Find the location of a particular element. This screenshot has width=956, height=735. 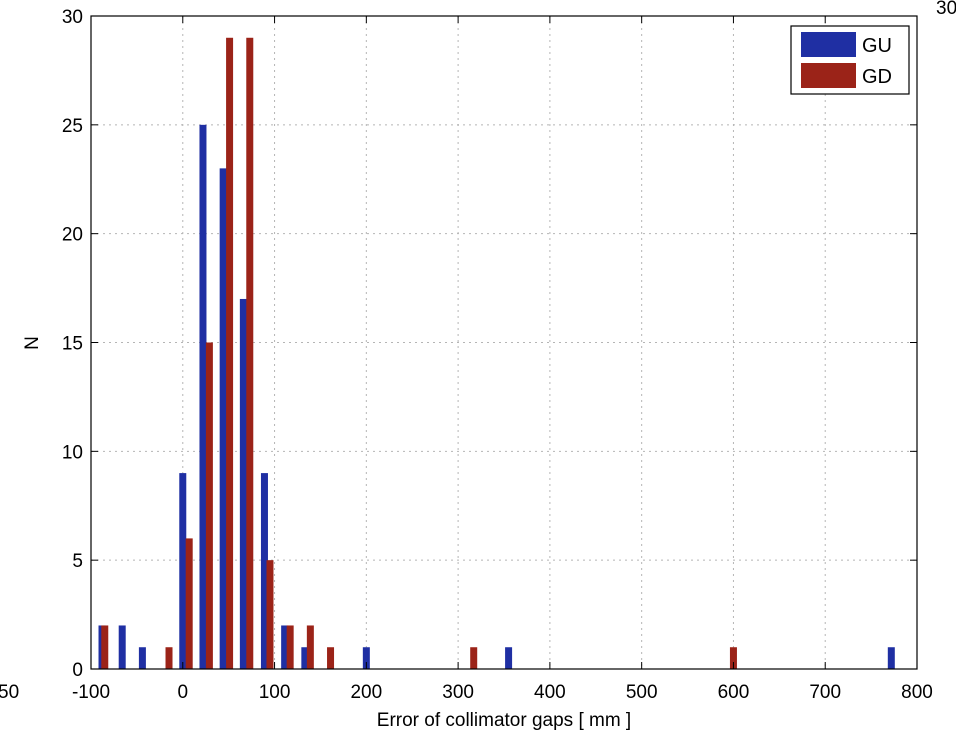

x-tick-label: 500 is located at coordinates (642, 692).